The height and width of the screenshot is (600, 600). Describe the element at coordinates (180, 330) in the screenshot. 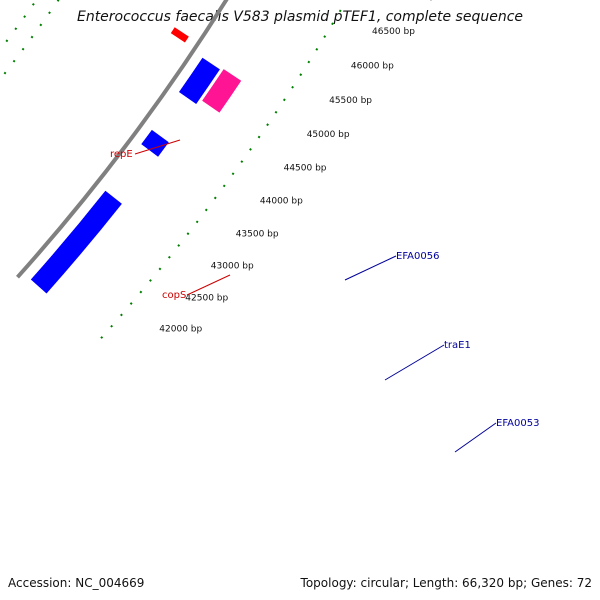

I see `tick-label: 42000 bp` at that location.